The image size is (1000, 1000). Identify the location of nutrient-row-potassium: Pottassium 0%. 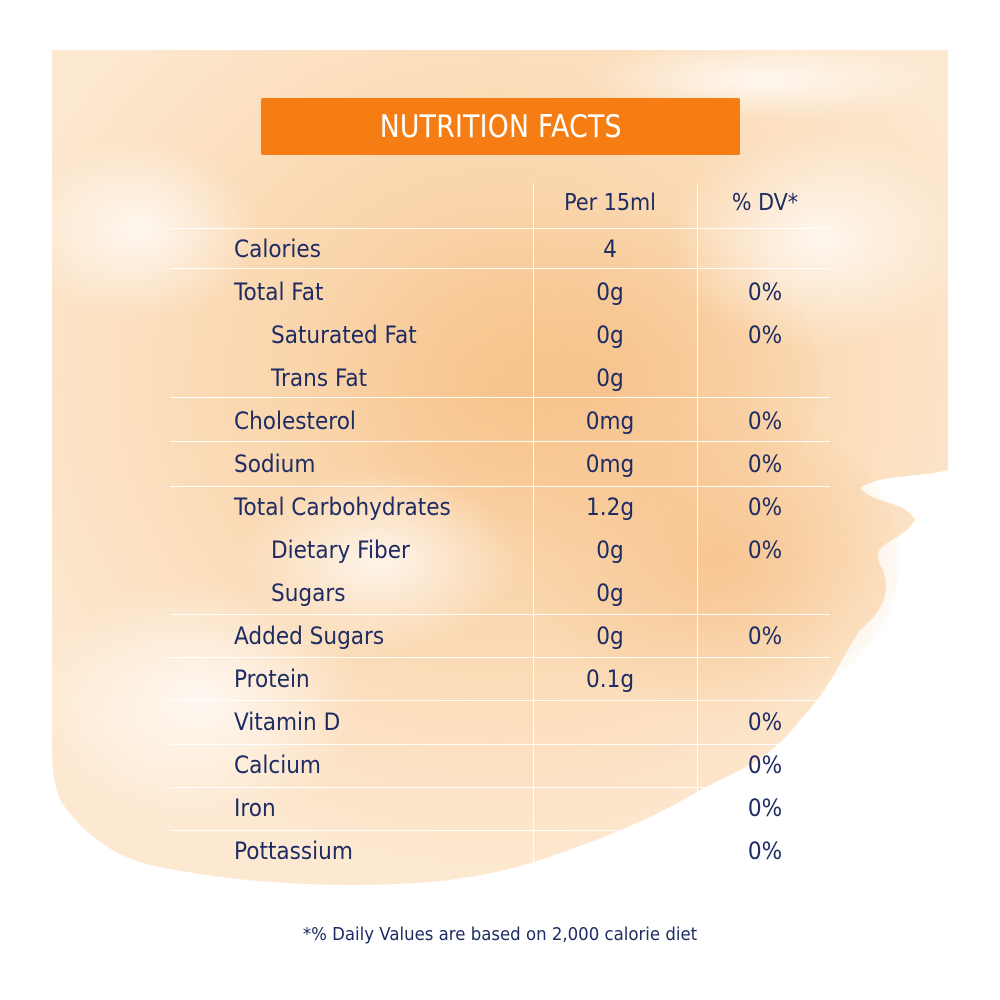
(500, 851).